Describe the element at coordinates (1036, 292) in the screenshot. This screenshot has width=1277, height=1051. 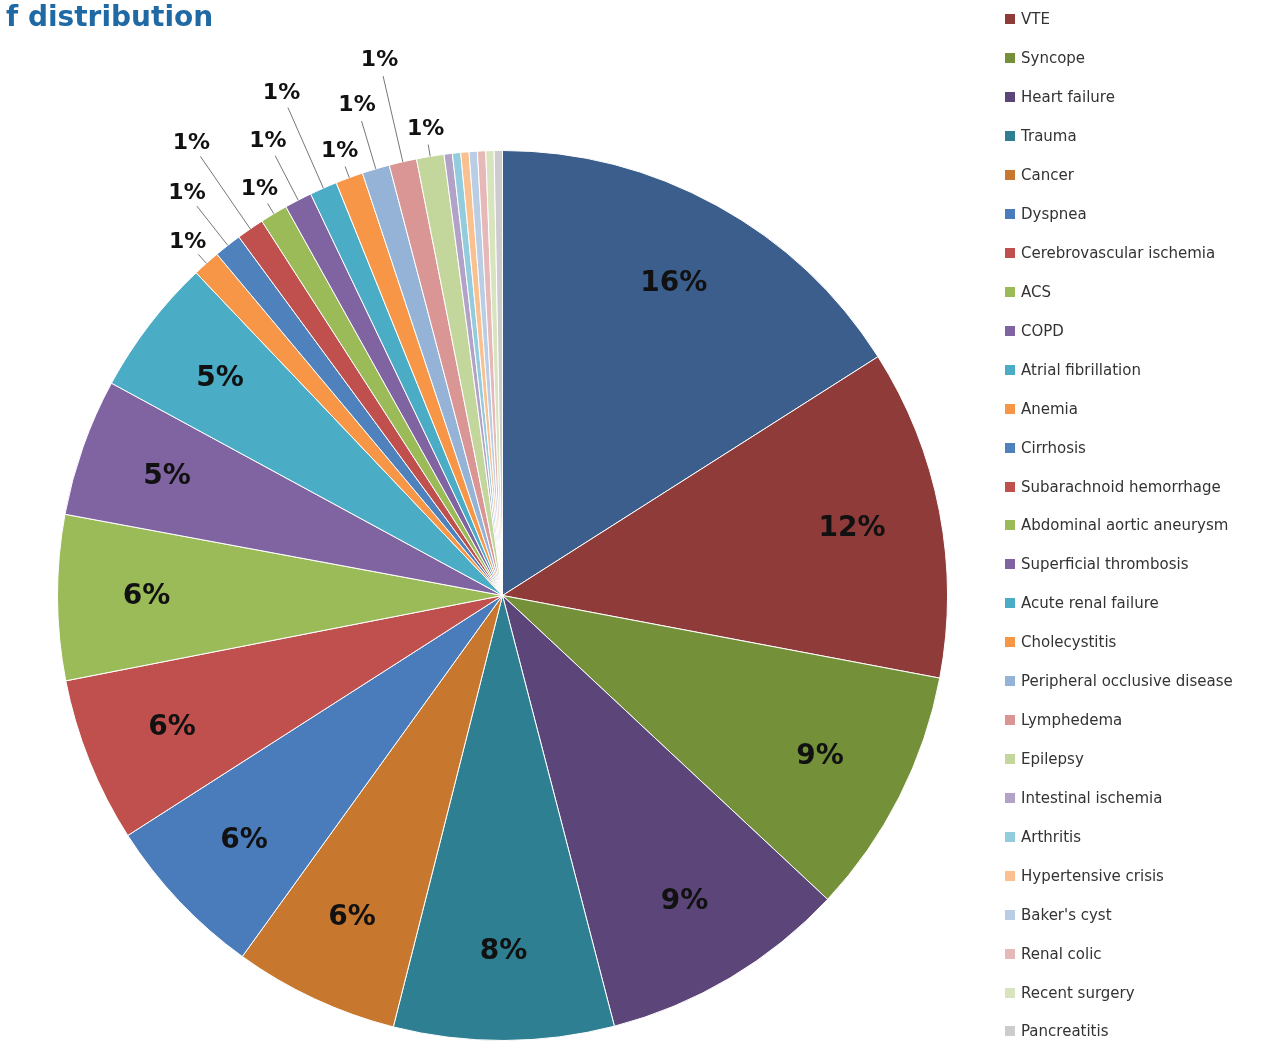
I see `legend-label: ACS` at that location.